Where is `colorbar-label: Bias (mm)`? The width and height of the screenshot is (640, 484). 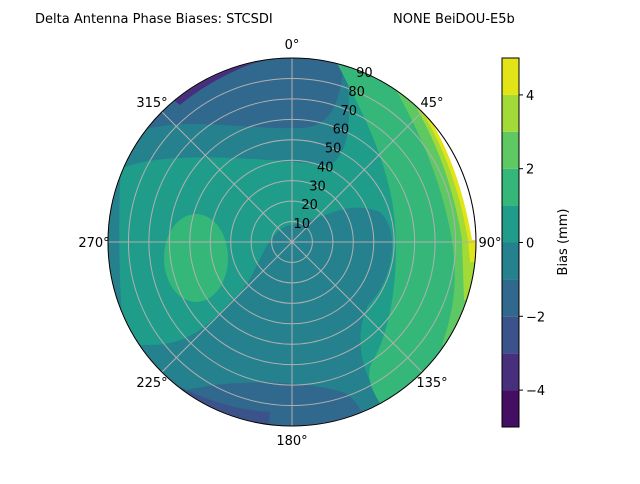
colorbar-label: Bias (mm) is located at coordinates (563, 242).